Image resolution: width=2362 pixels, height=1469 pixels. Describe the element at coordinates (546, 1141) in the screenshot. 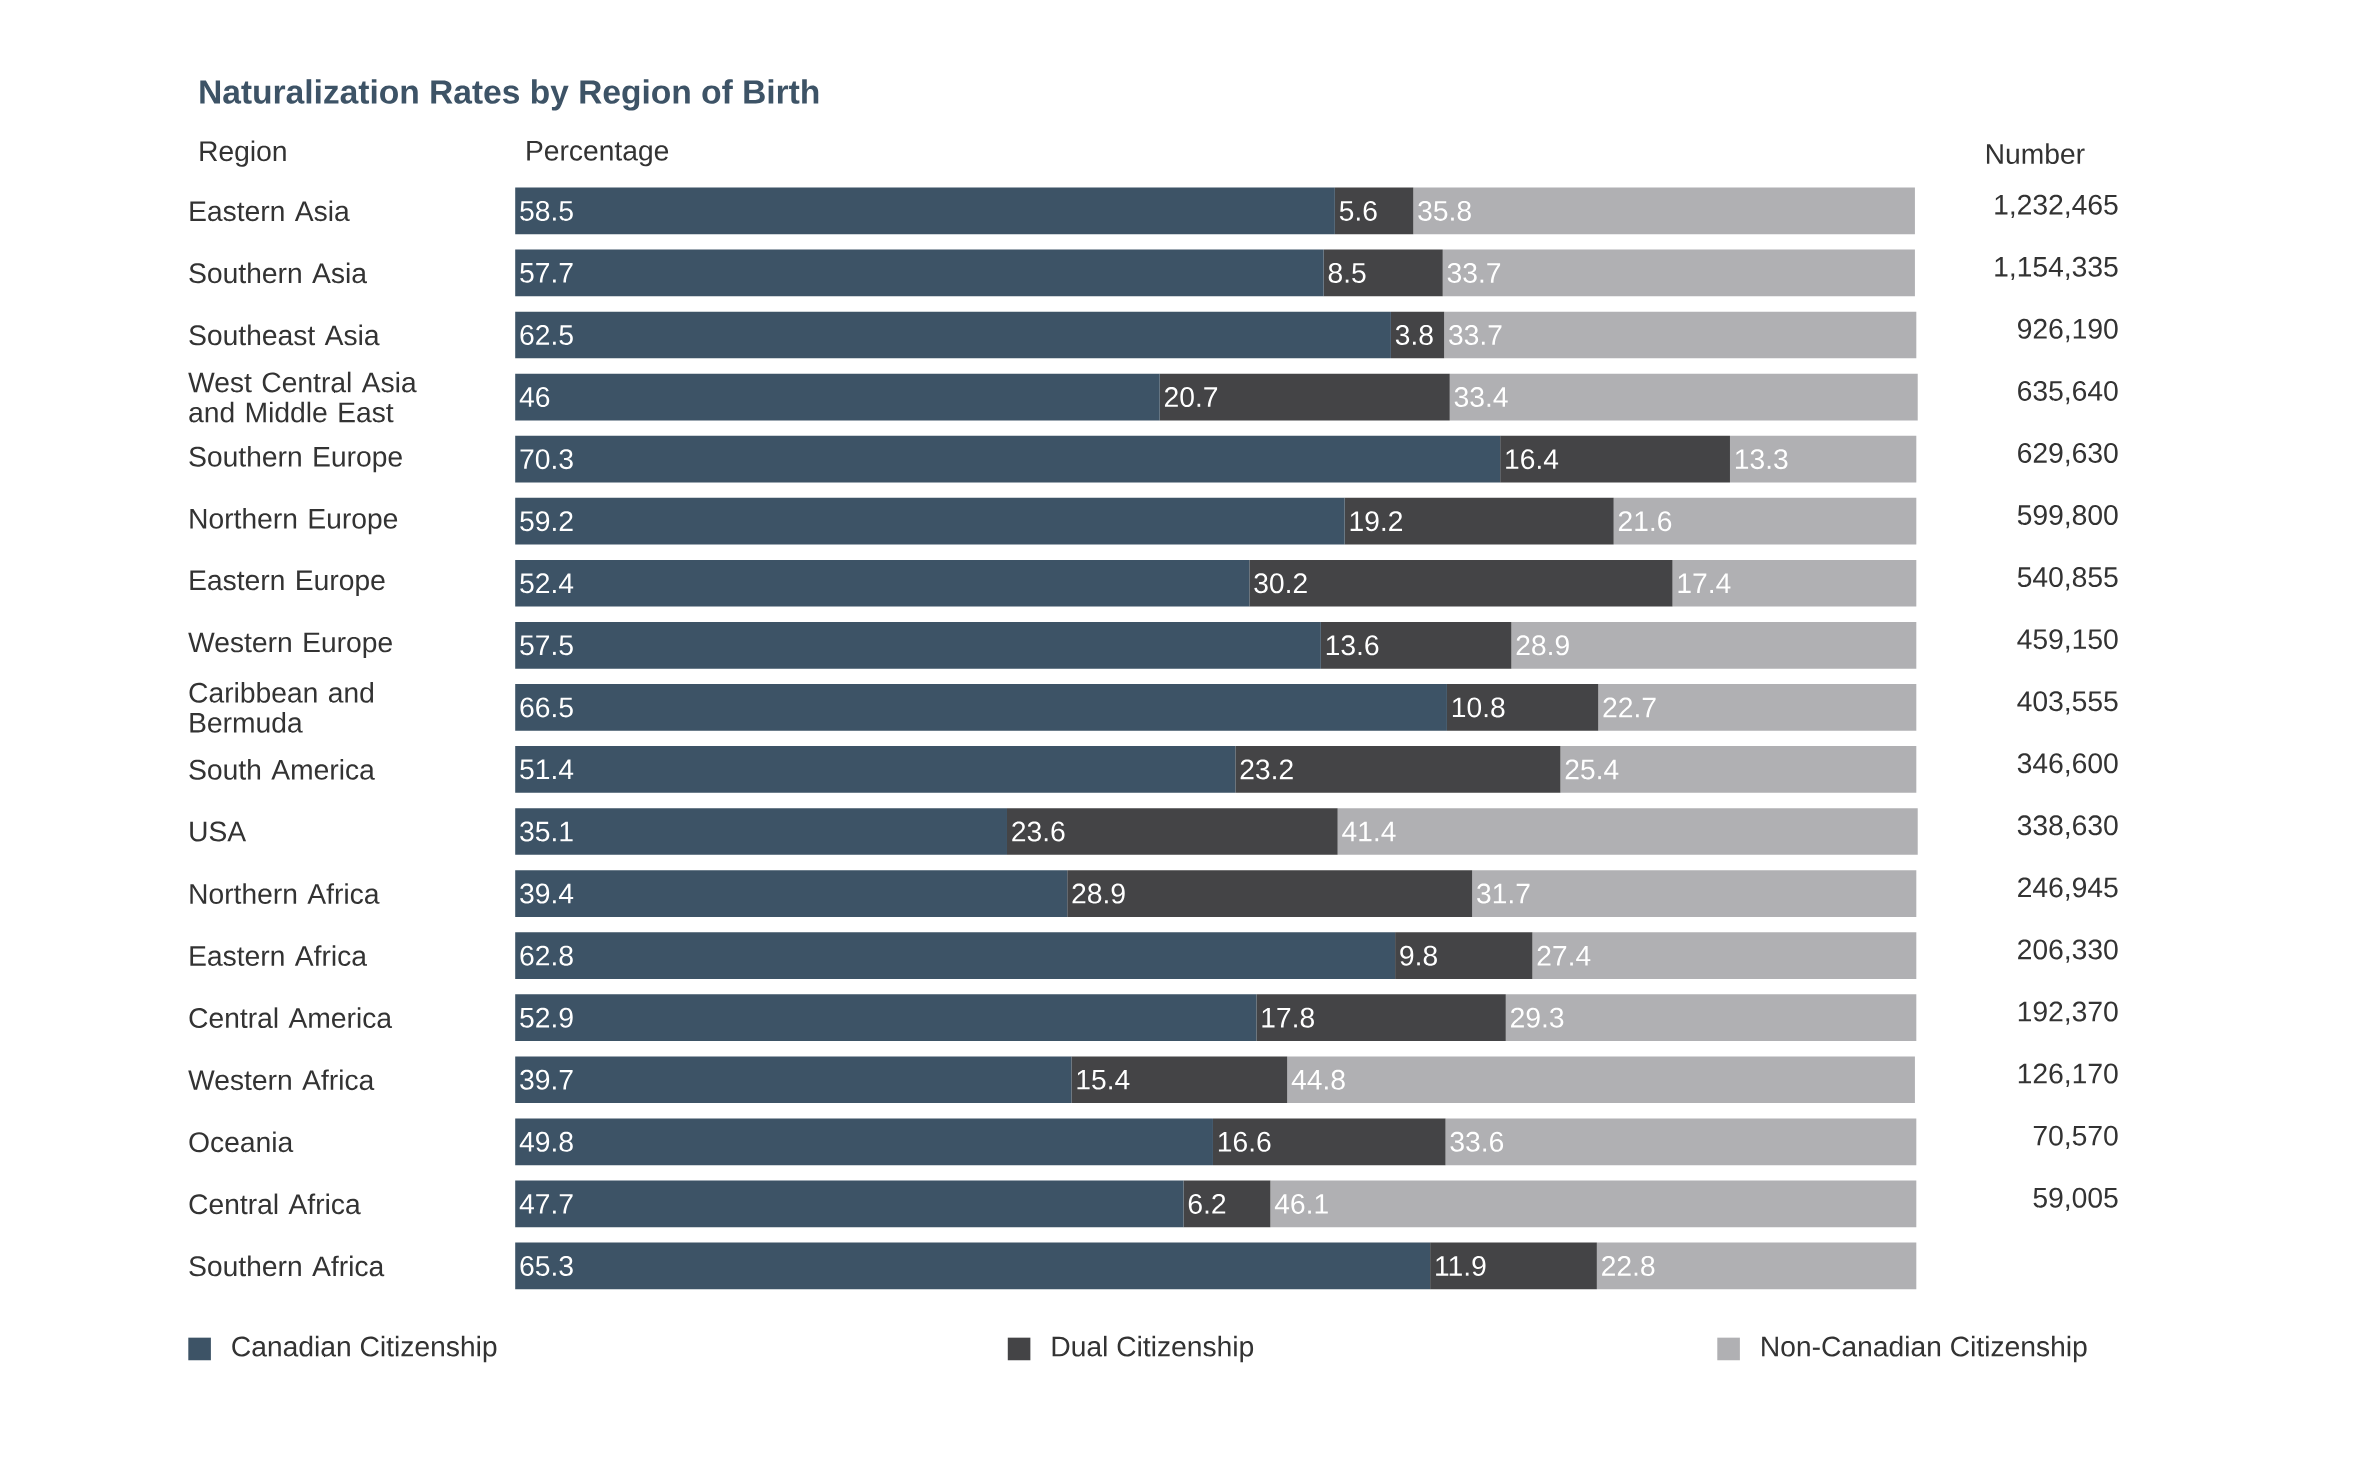

I see `data-label: 49.8` at that location.